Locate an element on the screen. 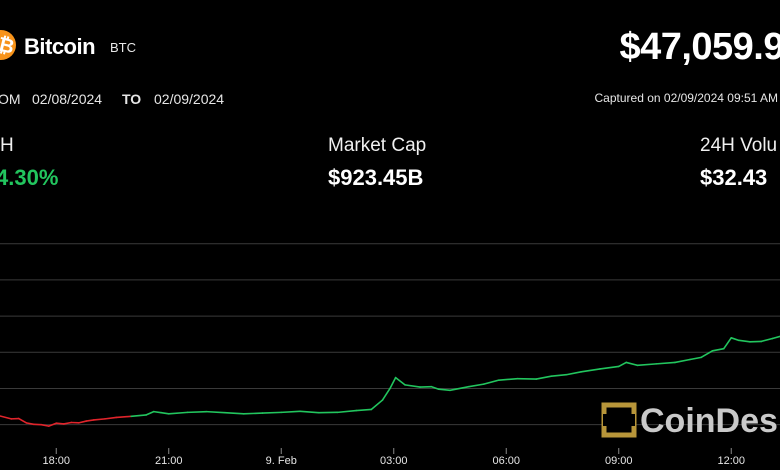  x-tick-label: 09:00 is located at coordinates (619, 461).